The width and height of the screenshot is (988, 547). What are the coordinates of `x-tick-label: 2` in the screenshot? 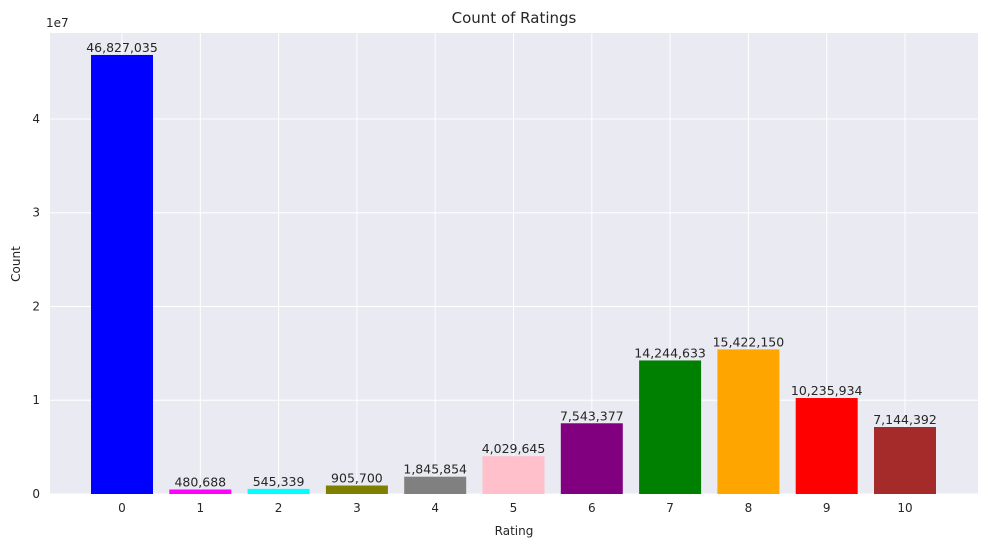 It's located at (279, 508).